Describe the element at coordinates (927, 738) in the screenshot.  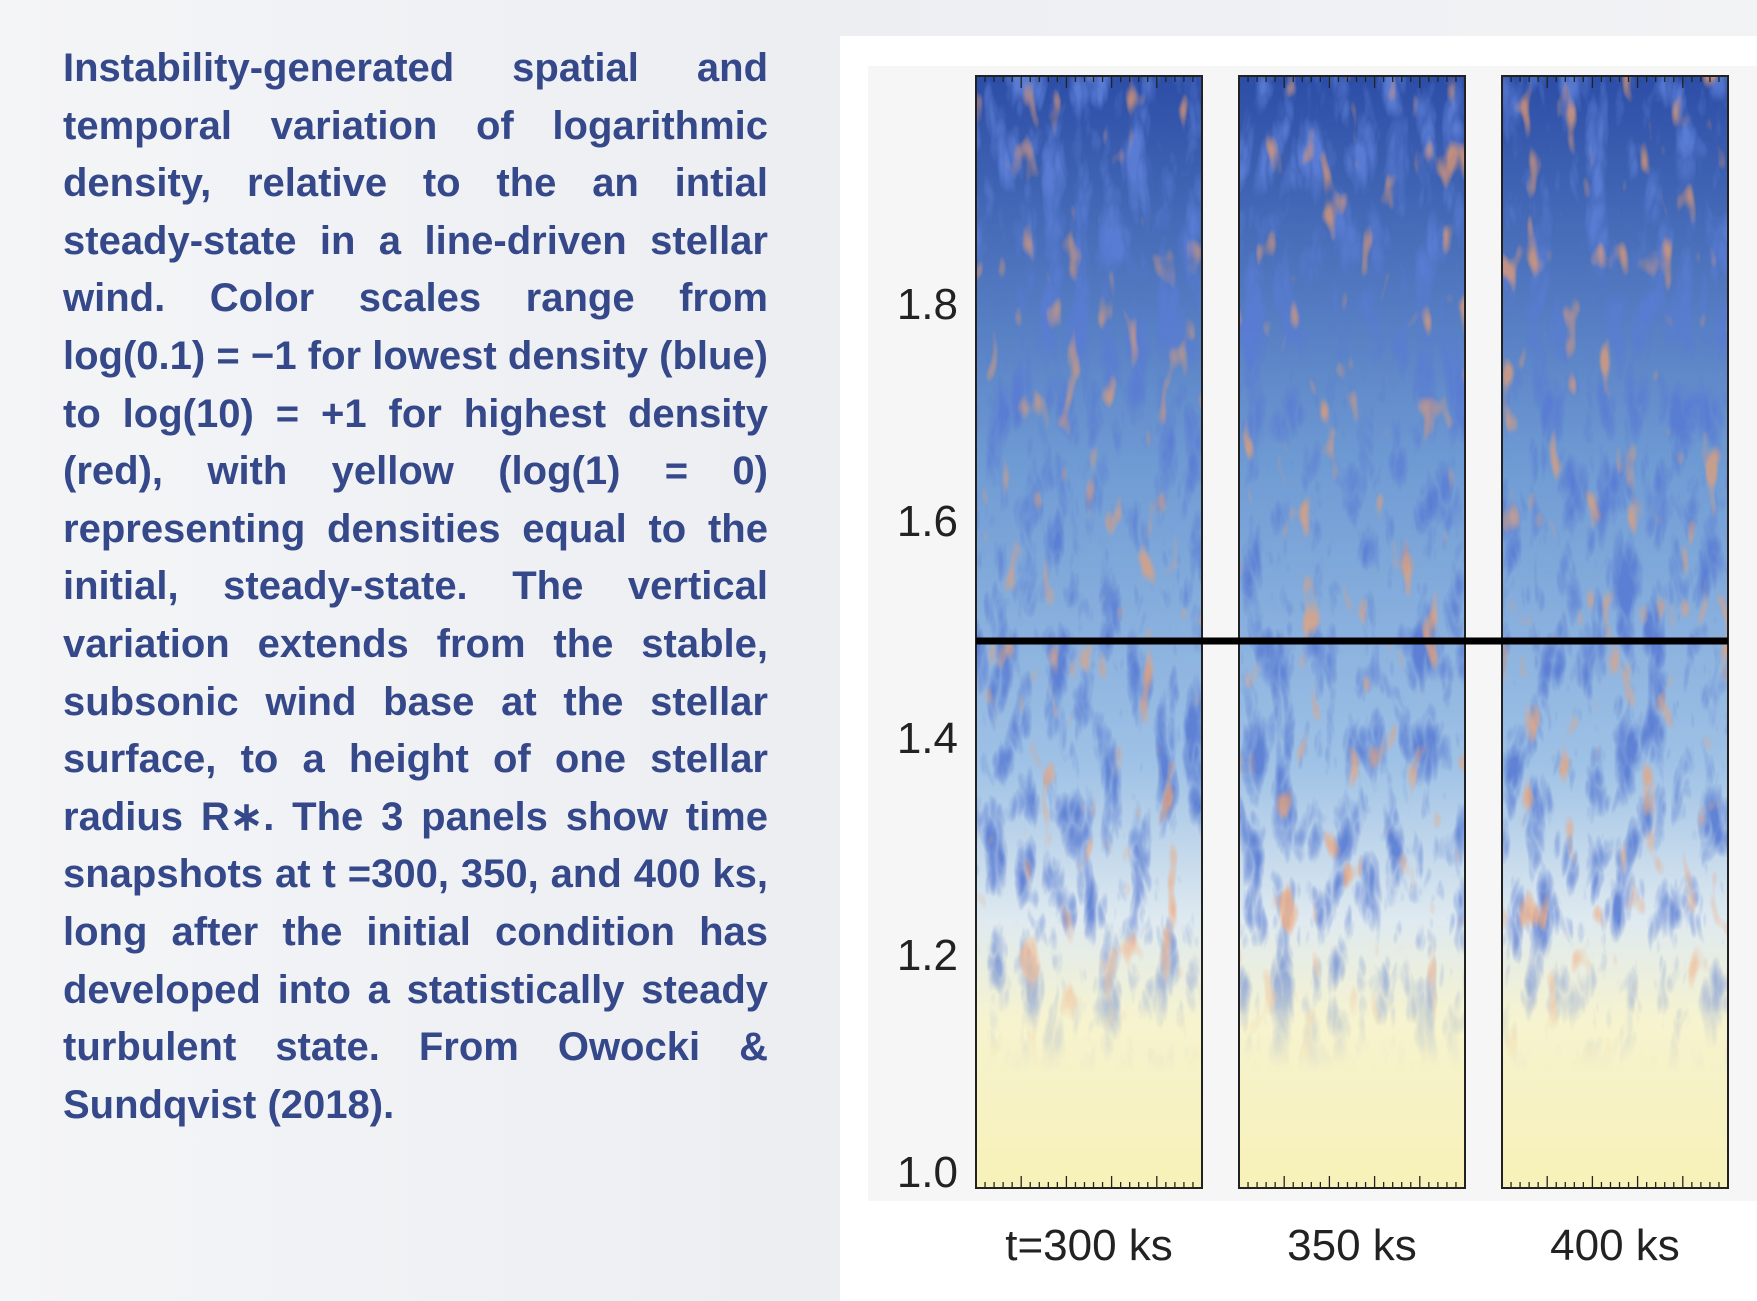
I see `y-tick-label: 1.4` at that location.